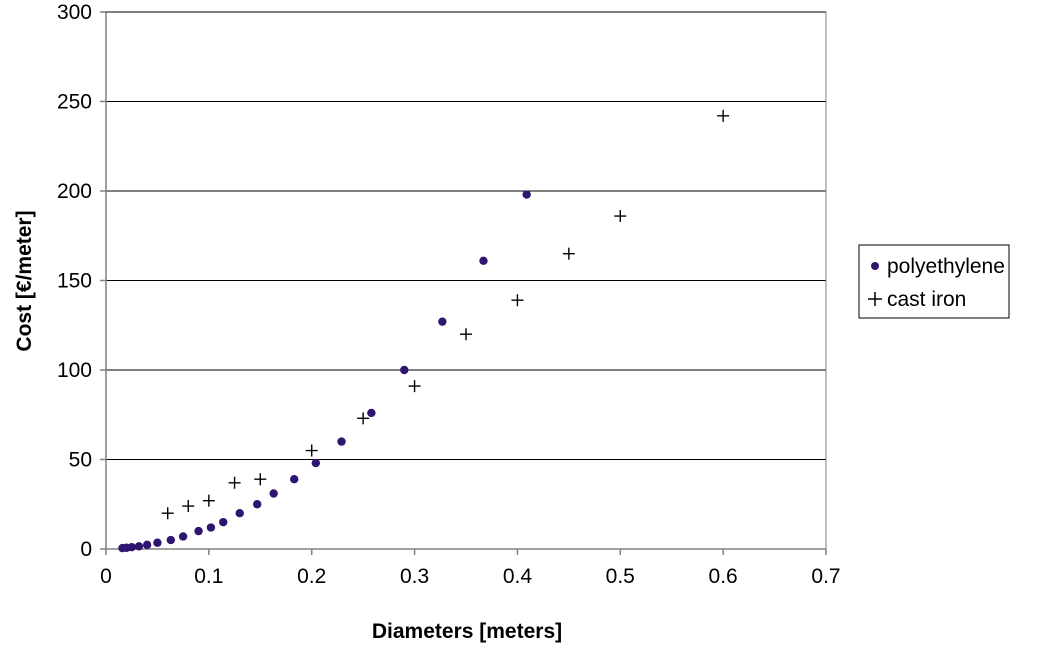 Image resolution: width=1042 pixels, height=648 pixels. I want to click on legend: polyethylene cast iron, so click(934, 281).